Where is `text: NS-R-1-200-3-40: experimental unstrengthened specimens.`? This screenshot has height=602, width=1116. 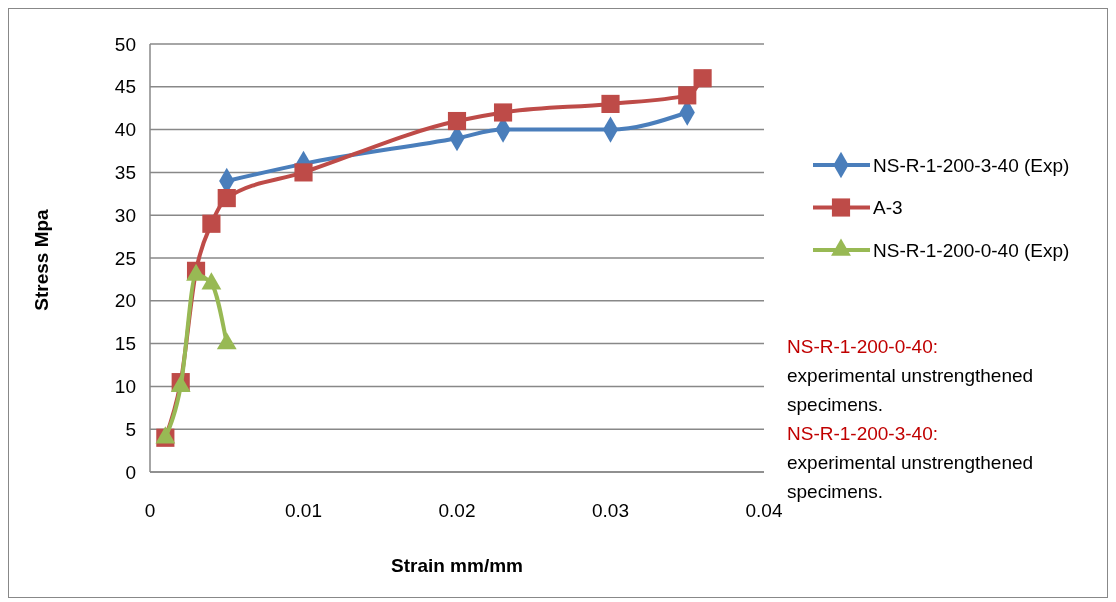
text: NS-R-1-200-3-40: experimental unstrengthened specimens. is located at coordinates (910, 462).